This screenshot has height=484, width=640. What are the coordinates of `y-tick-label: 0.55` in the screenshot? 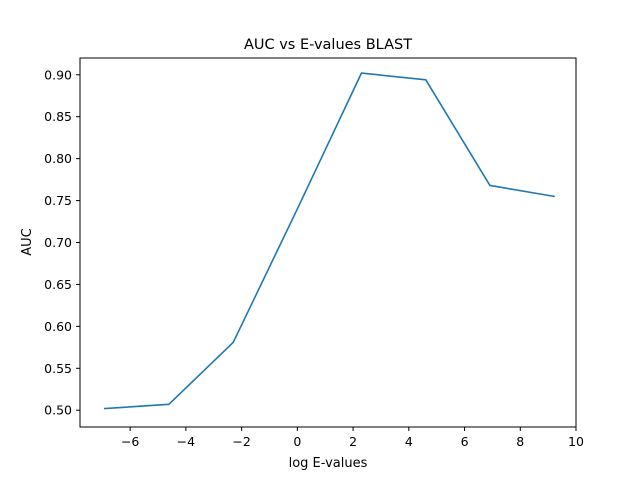 It's located at (58, 368).